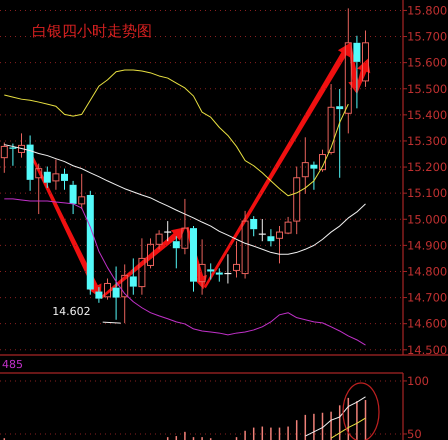  Describe the element at coordinates (427, 167) in the screenshot. I see `y-tick-label: 15.200` at that location.